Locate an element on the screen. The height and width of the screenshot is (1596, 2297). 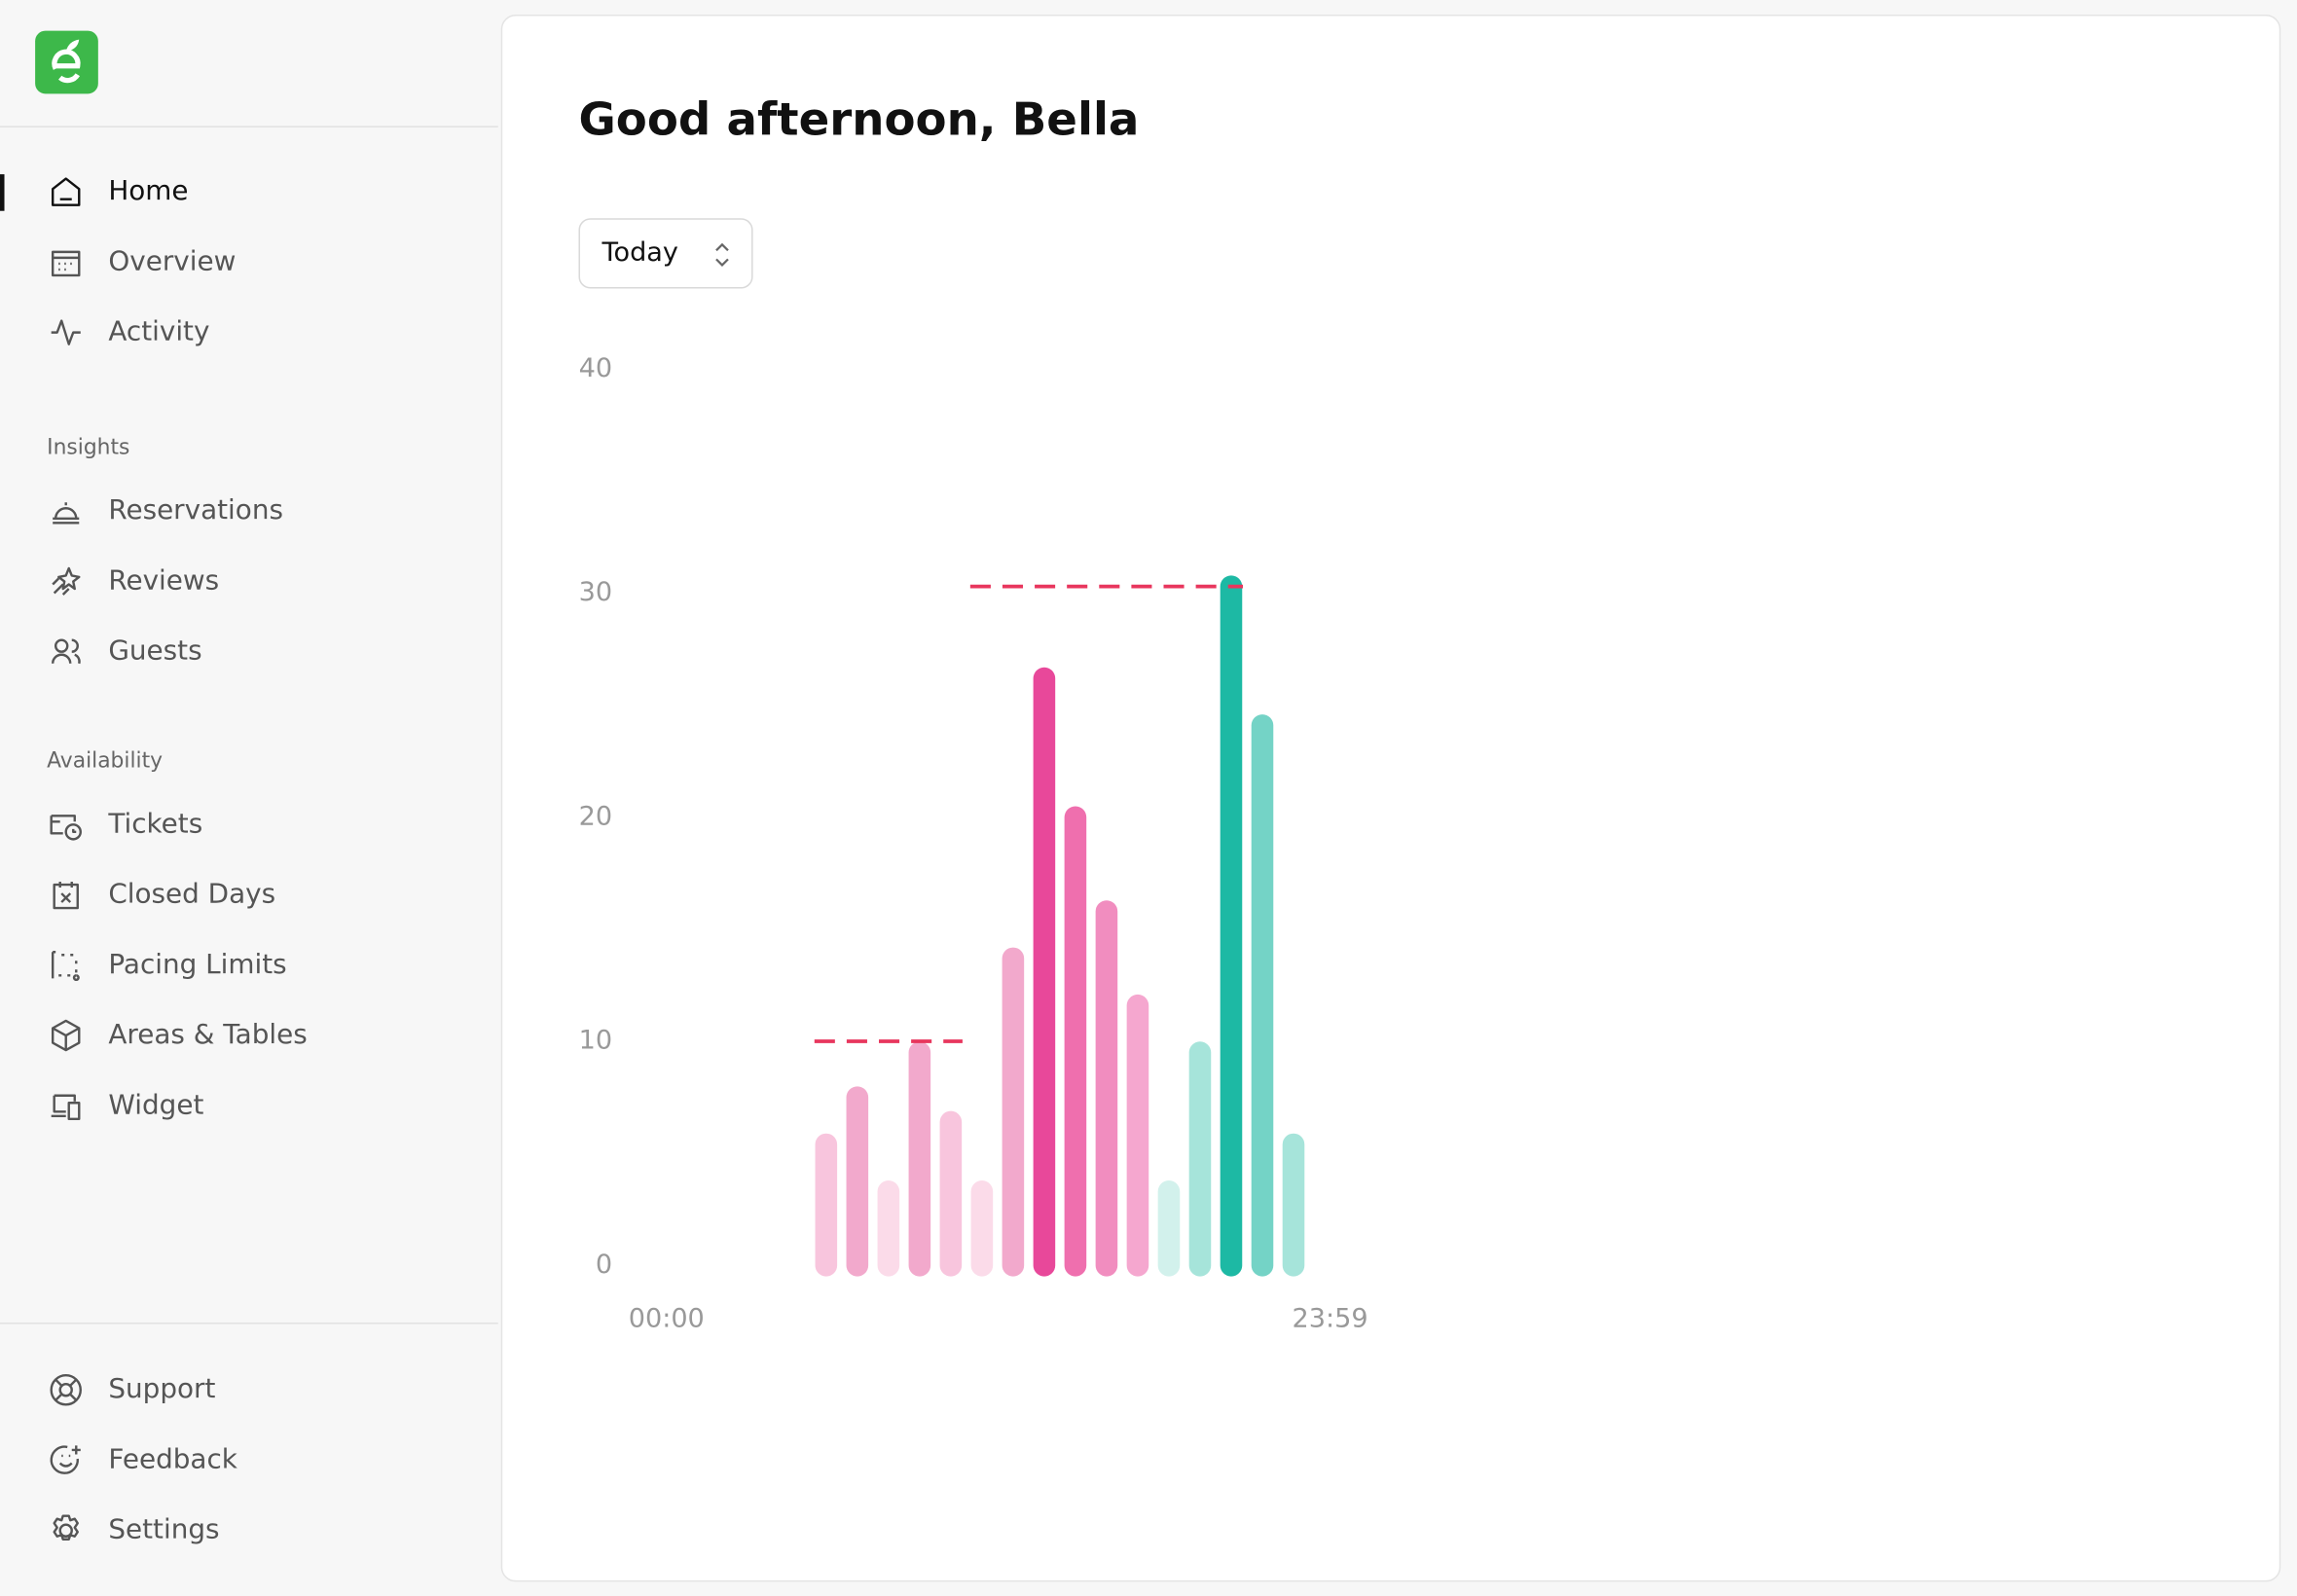
nav-item: Reviews is located at coordinates (163, 579).